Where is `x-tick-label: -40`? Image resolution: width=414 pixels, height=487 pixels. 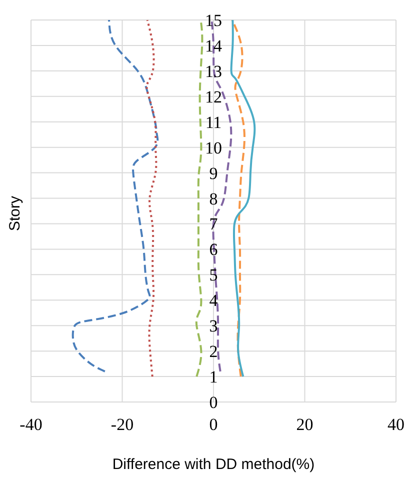
x-tick-label: -40 is located at coordinates (31, 424).